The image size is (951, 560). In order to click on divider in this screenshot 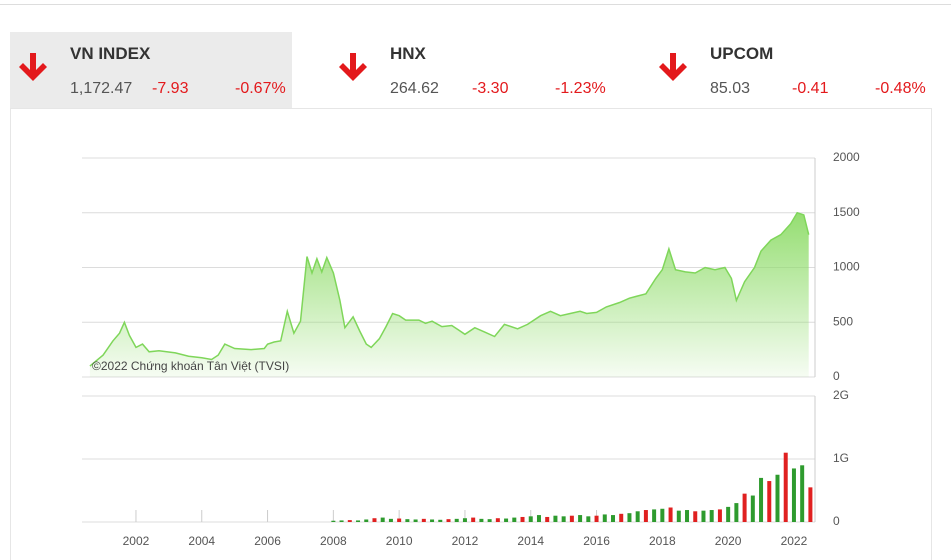, I will do `click(475, 4)`.